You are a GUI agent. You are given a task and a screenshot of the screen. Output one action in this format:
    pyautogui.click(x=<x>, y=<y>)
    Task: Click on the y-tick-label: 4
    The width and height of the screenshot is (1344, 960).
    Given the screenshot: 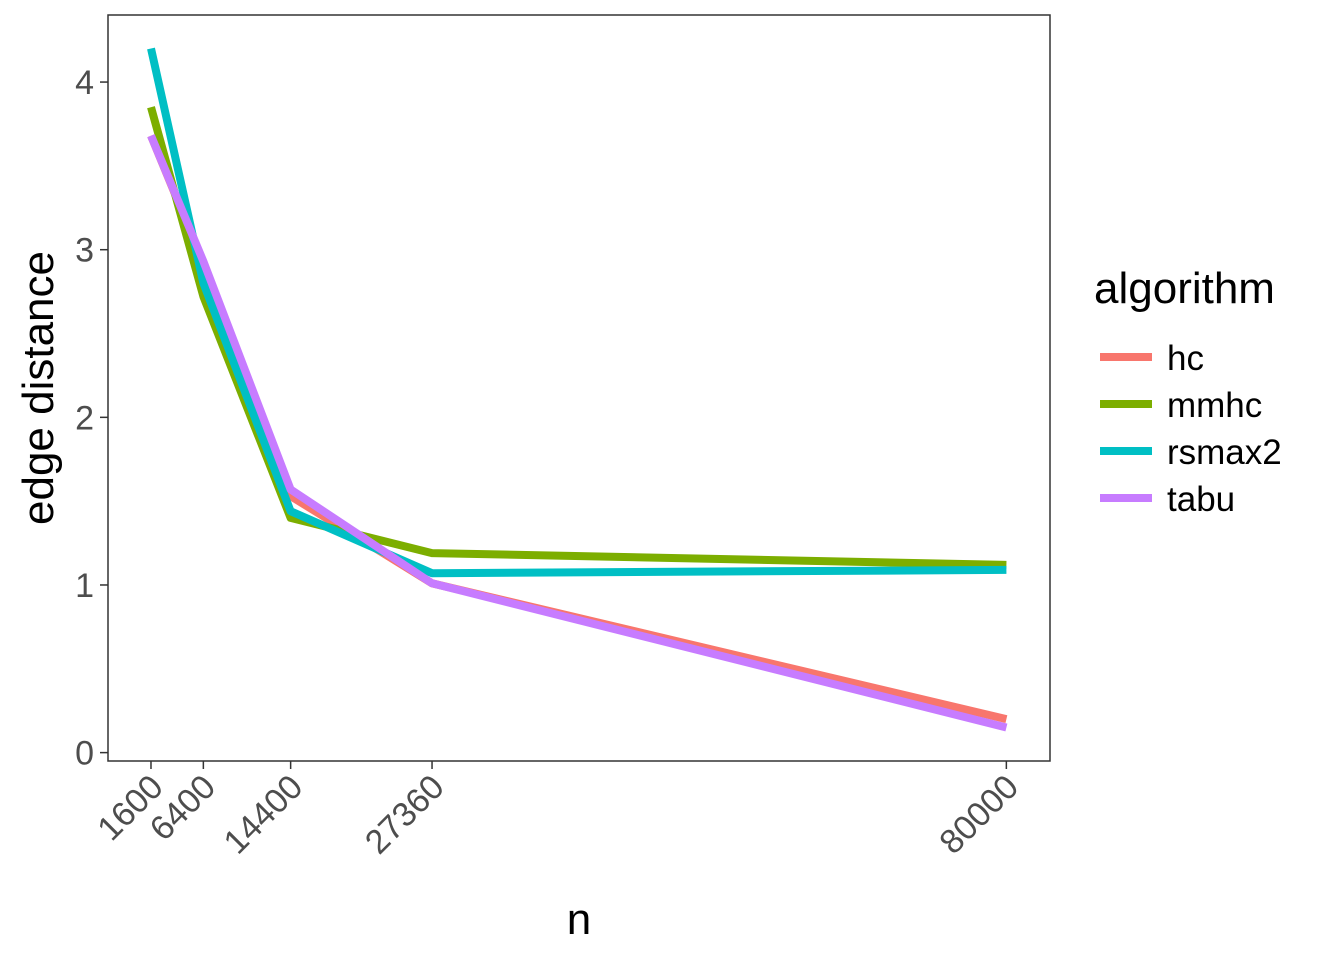 What is the action you would take?
    pyautogui.click(x=84, y=83)
    